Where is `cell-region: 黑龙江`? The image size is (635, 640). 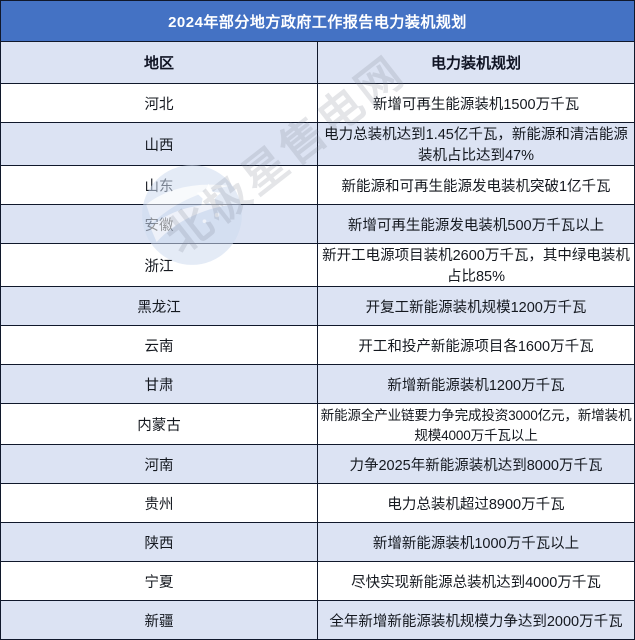 cell-region: 黑龙江 is located at coordinates (159, 306).